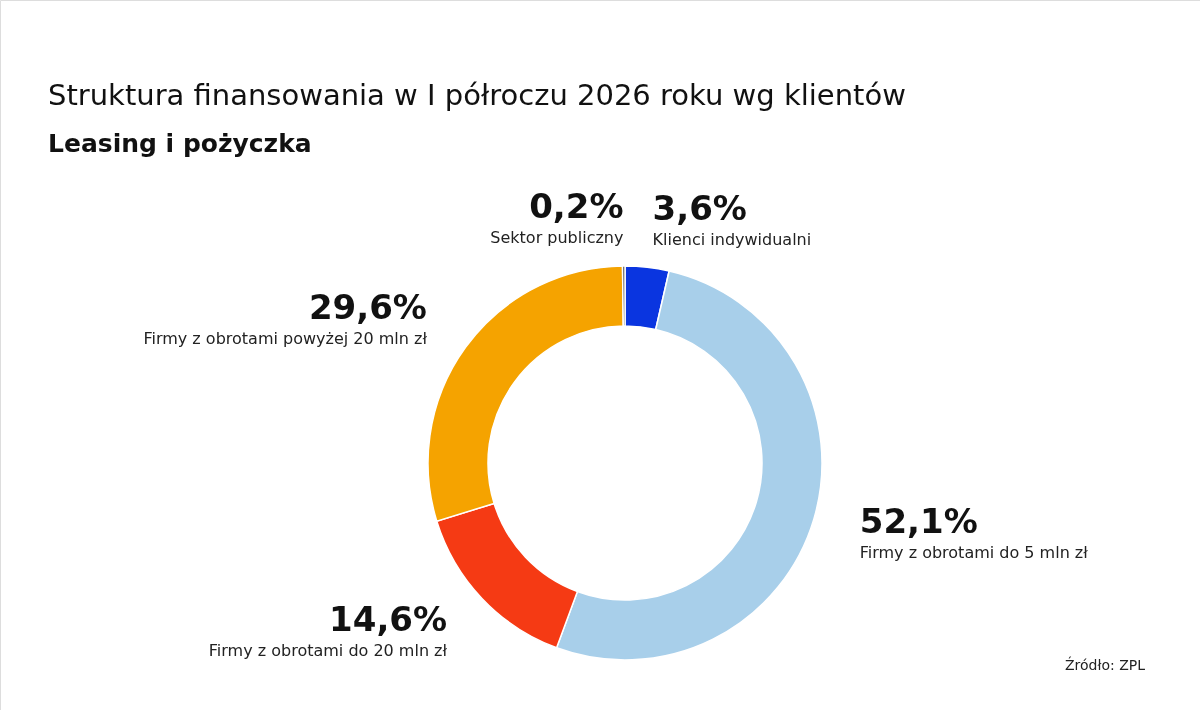 The image size is (1200, 710). Describe the element at coordinates (576, 206) in the screenshot. I see `data-label: 0,2%` at that location.